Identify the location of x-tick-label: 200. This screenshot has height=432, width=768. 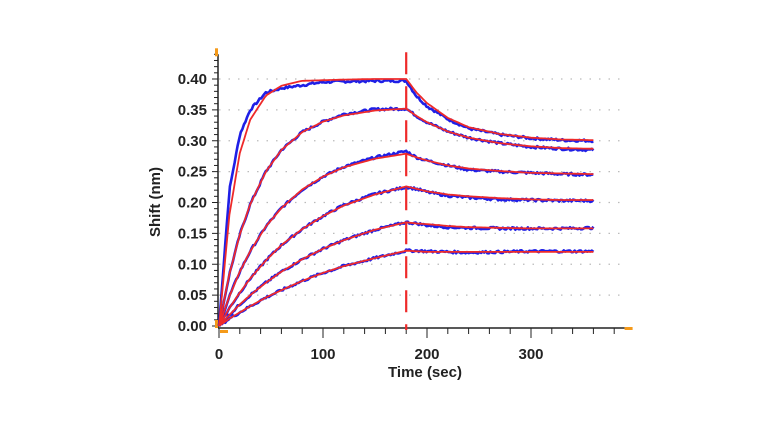
(426, 354).